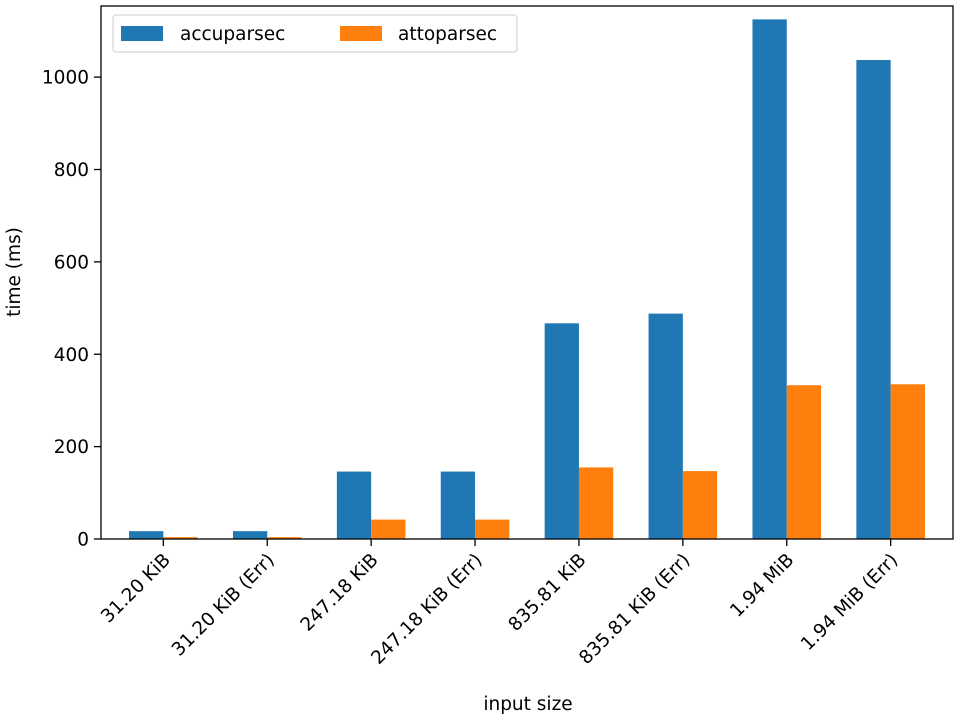 This screenshot has height=720, width=960. I want to click on y-tick-label-800: 800, so click(71, 170).